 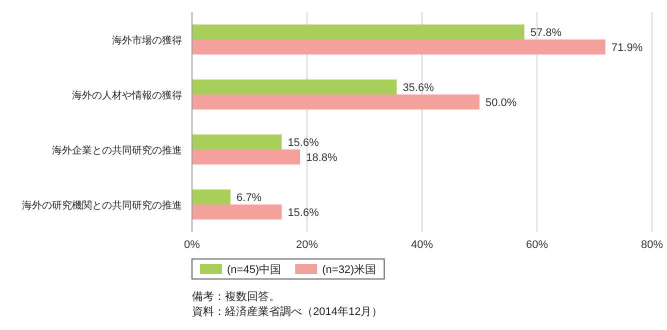 I want to click on legend-label: (n=32)米国, so click(x=349, y=269).